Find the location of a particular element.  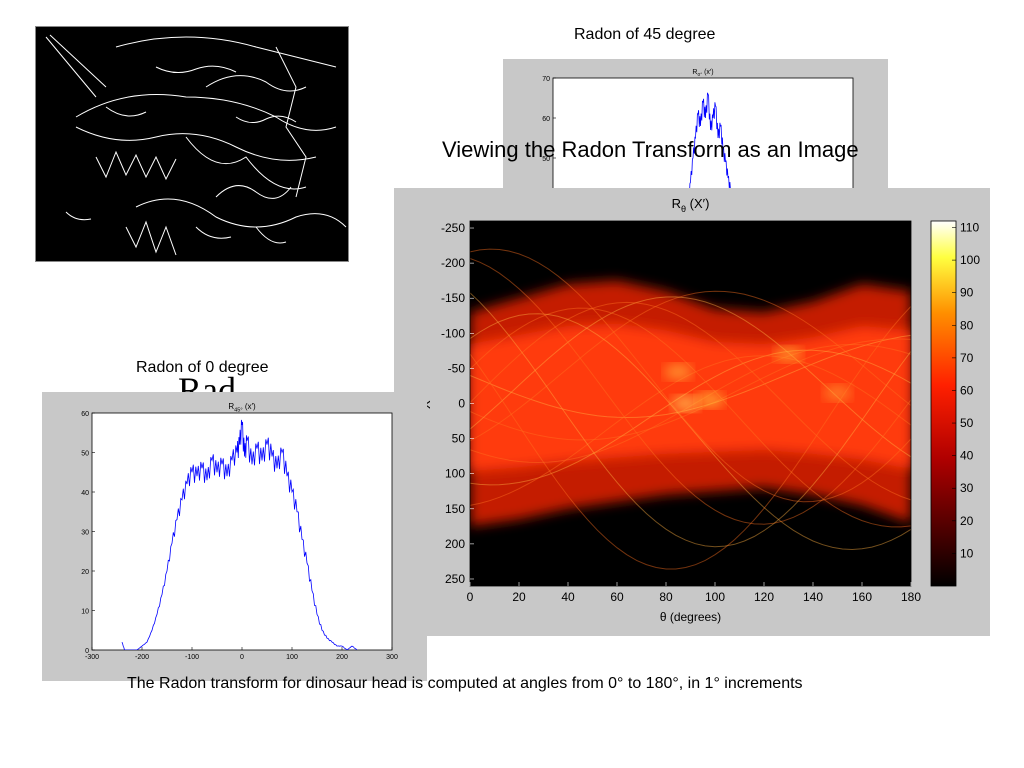

chart-title: R0° (x′) is located at coordinates (702, 73).